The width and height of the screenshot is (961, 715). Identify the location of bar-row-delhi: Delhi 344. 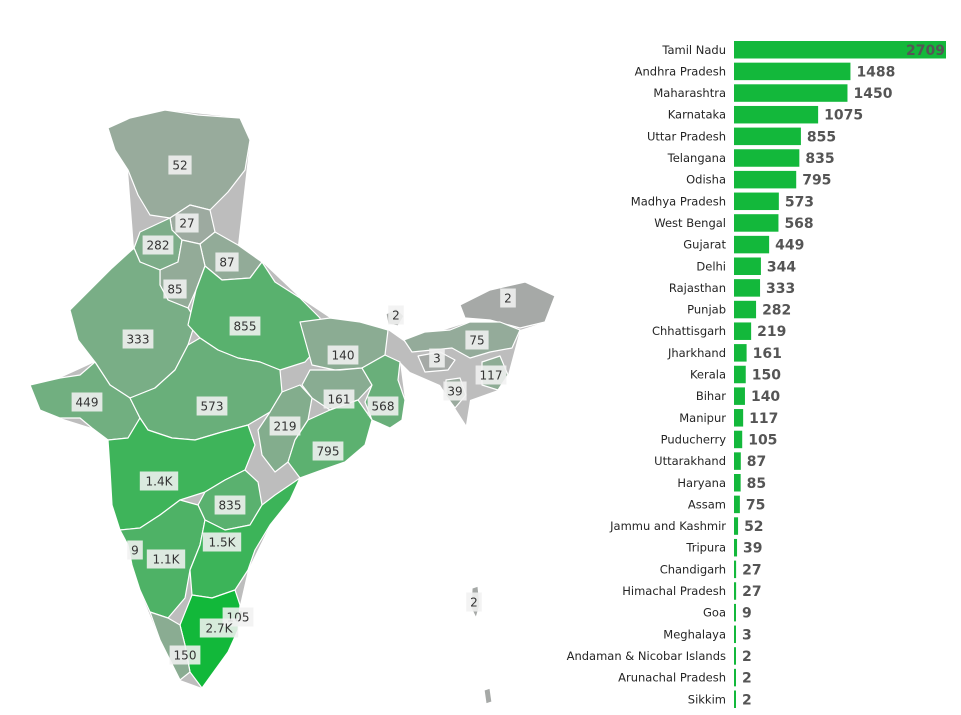
(746, 266).